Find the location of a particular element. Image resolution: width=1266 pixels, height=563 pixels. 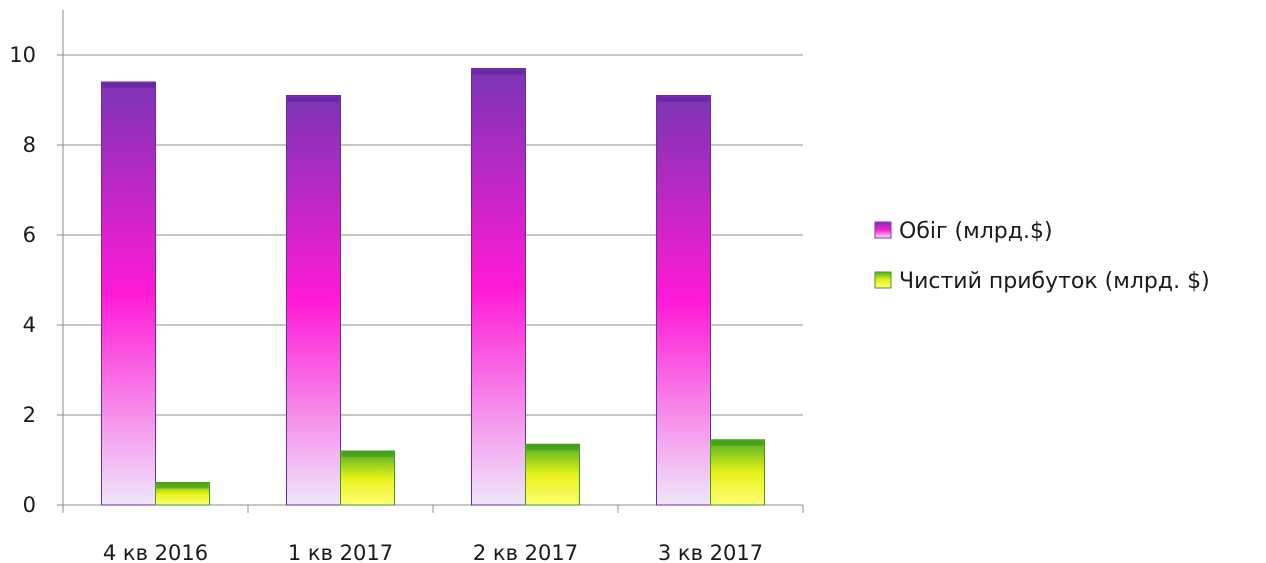

legend-label-obig: Обіг (млрд.$) is located at coordinates (976, 231).